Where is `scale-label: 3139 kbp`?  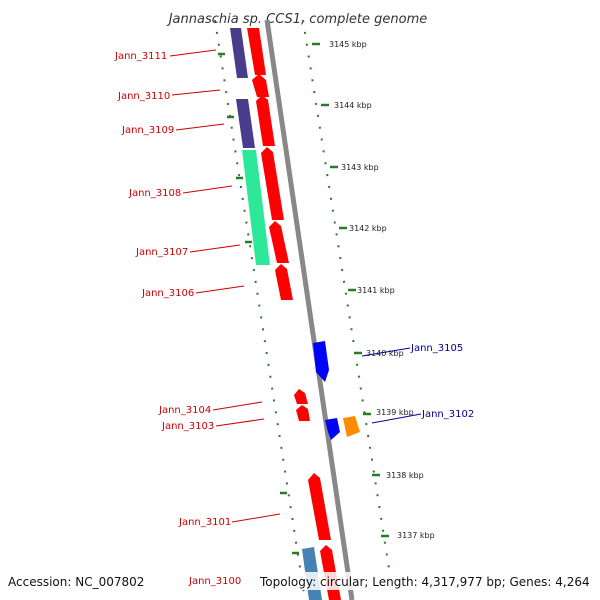 scale-label: 3139 kbp is located at coordinates (395, 412).